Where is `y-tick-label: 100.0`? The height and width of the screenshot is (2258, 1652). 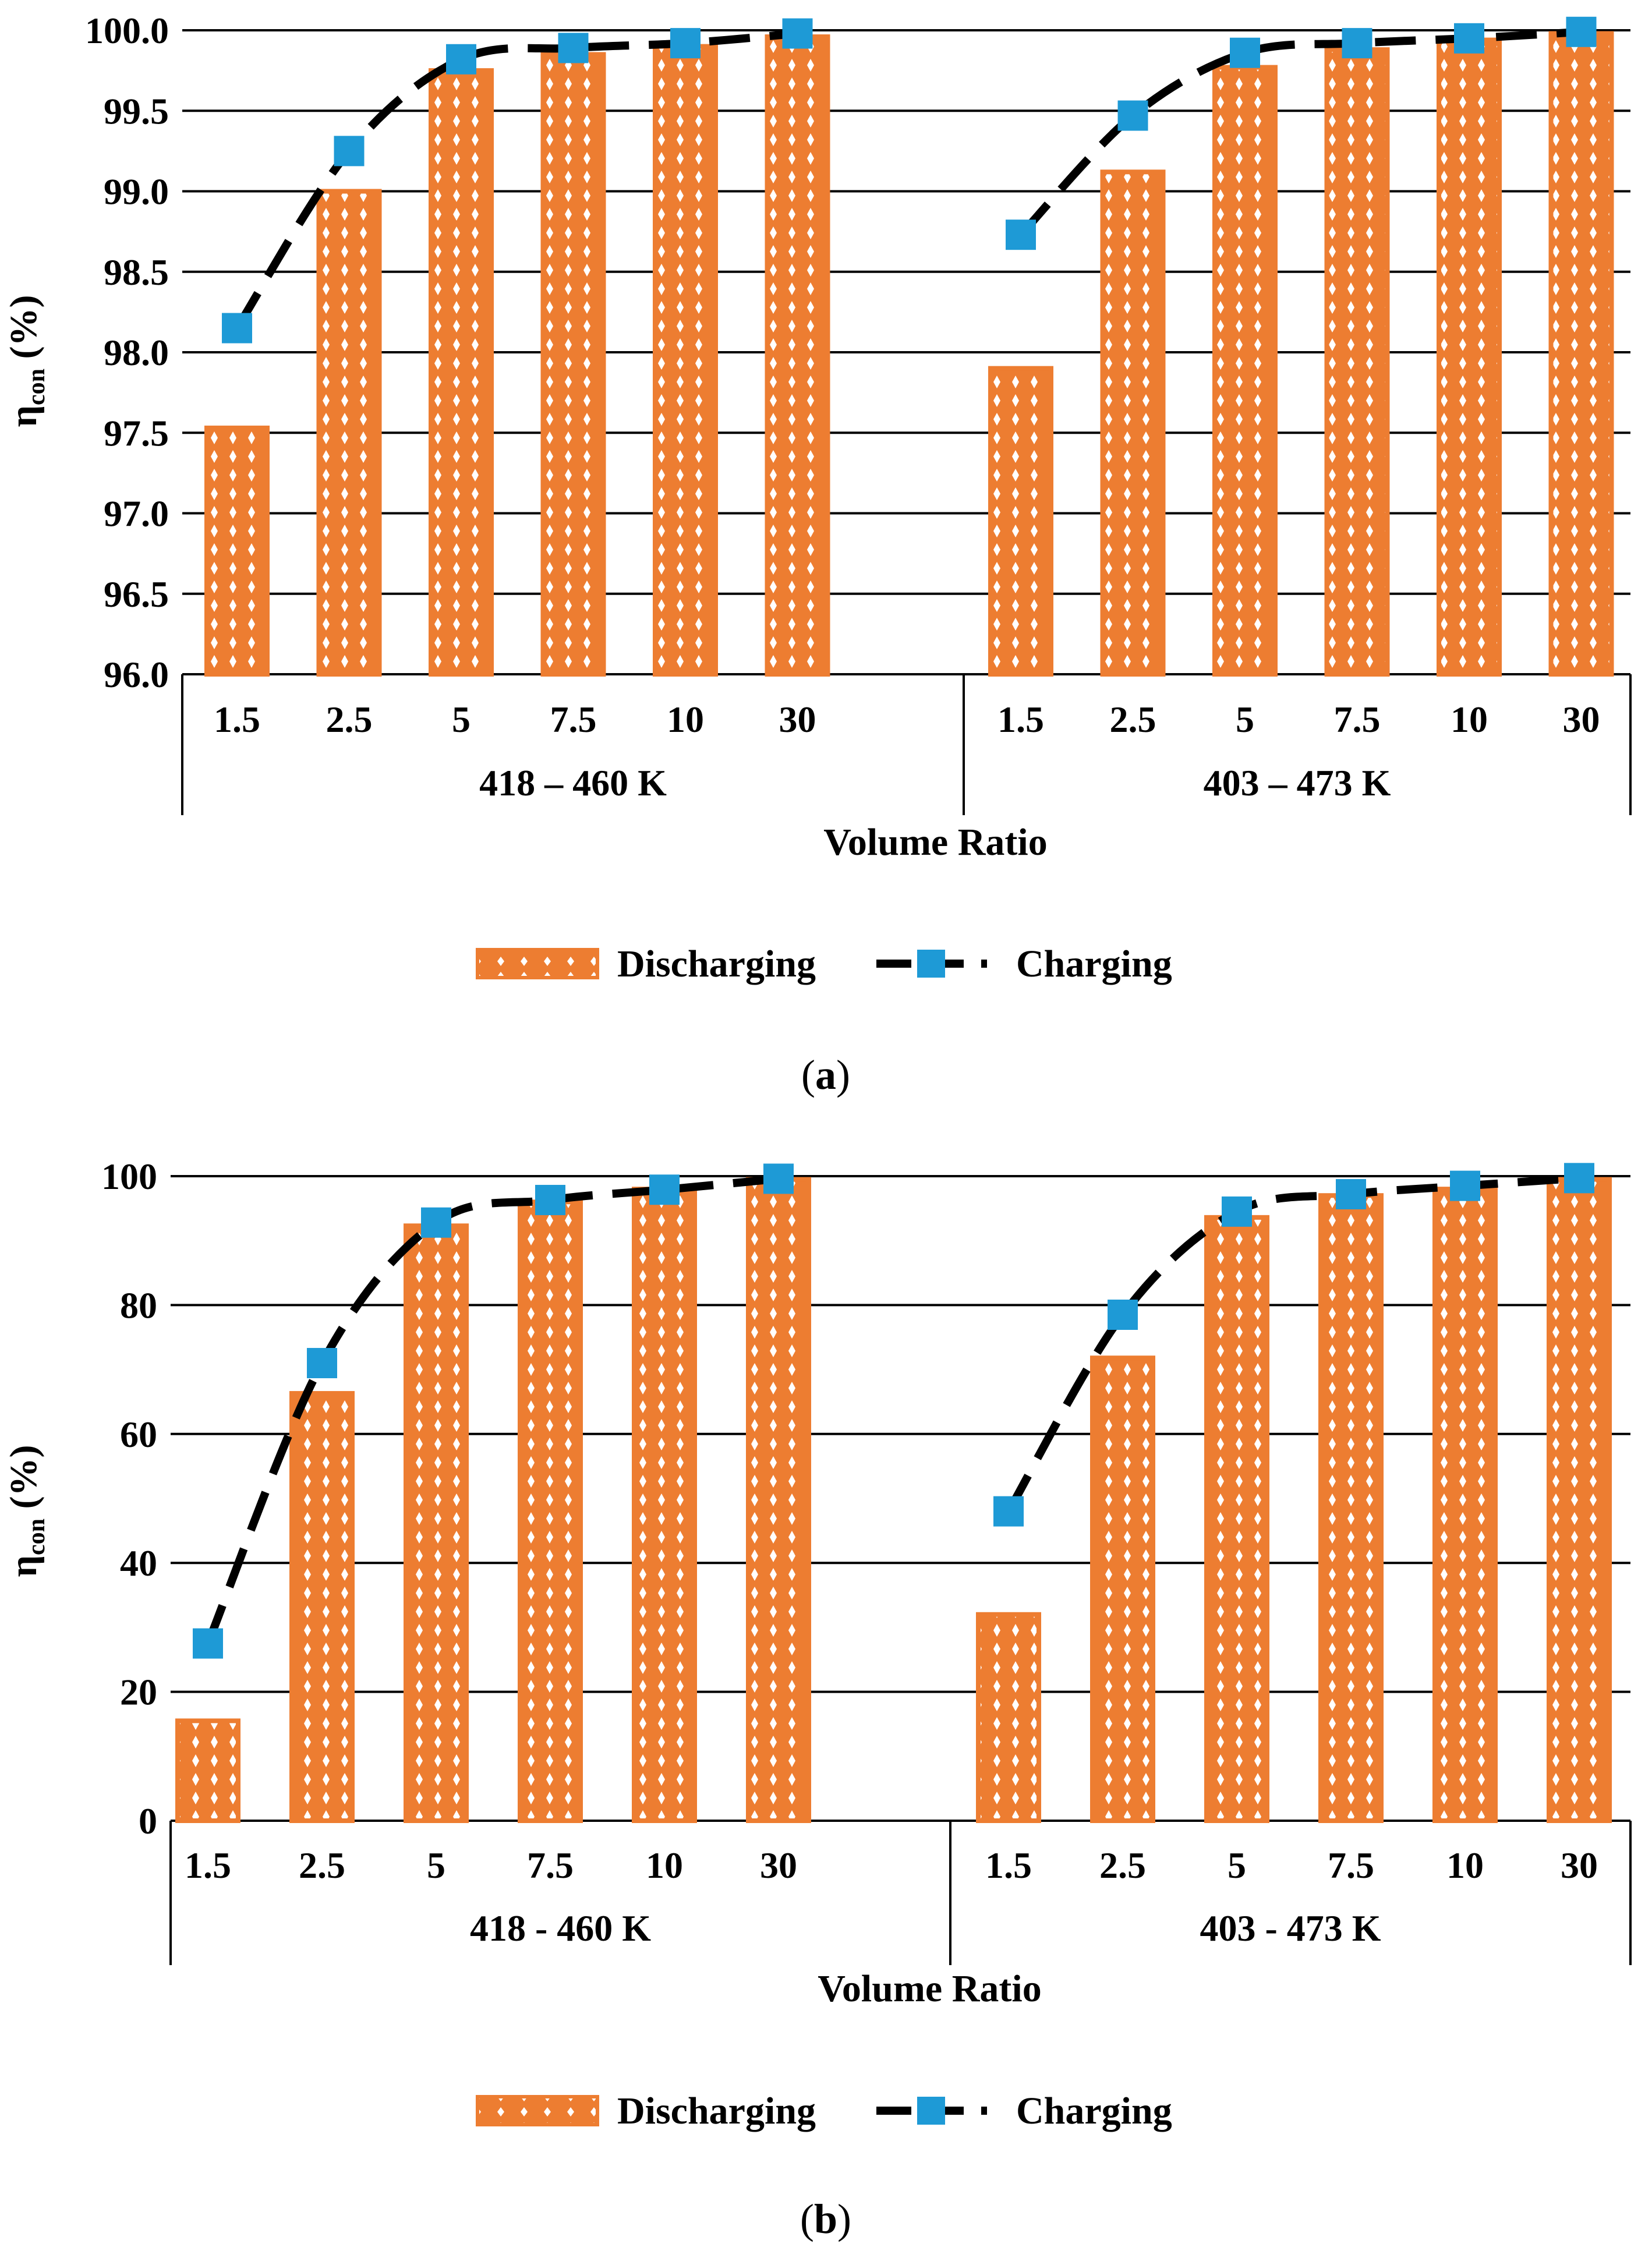
y-tick-label: 100.0 is located at coordinates (127, 30).